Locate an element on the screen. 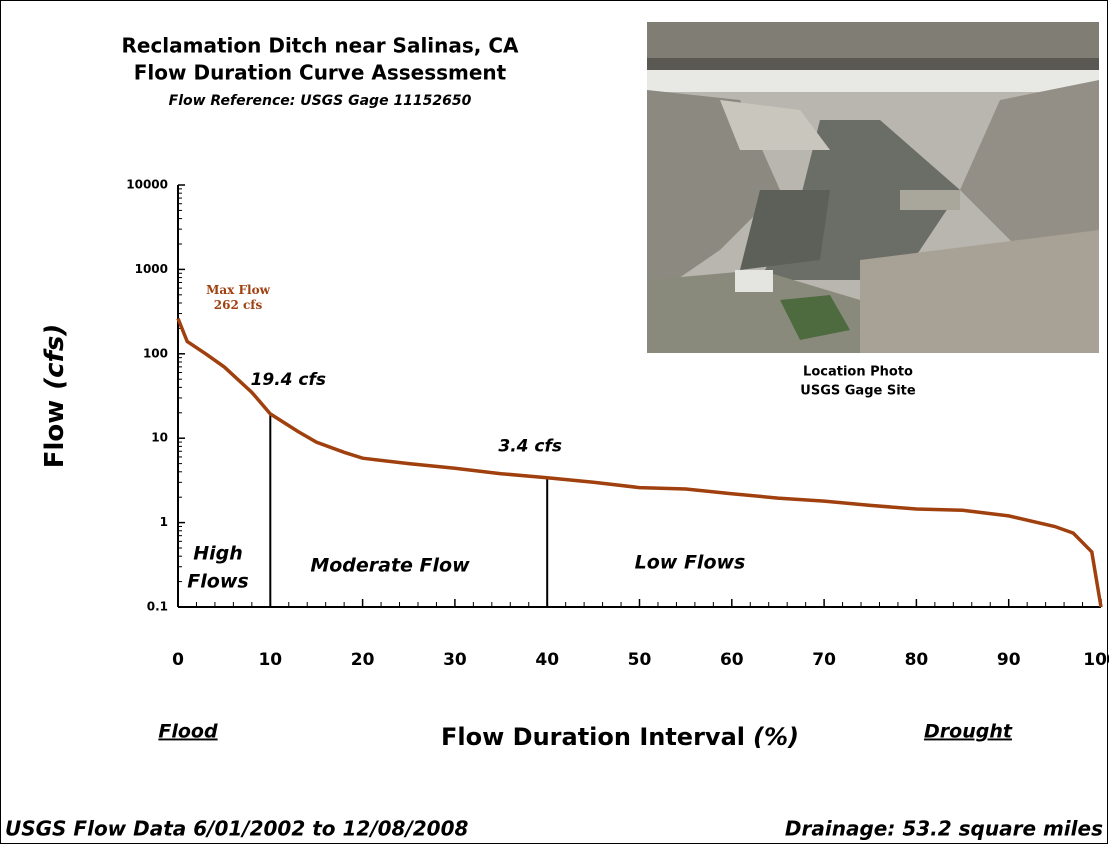  footer-right: Drainage: 53.2 square miles is located at coordinates (944, 829).